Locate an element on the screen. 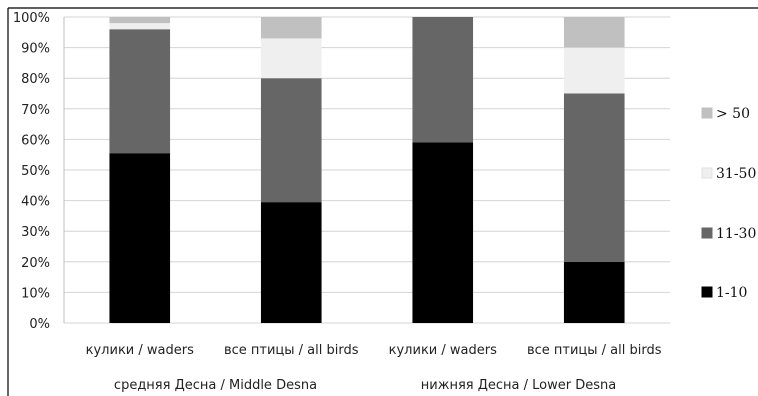  y-tick-label: 30% is located at coordinates (35, 232).